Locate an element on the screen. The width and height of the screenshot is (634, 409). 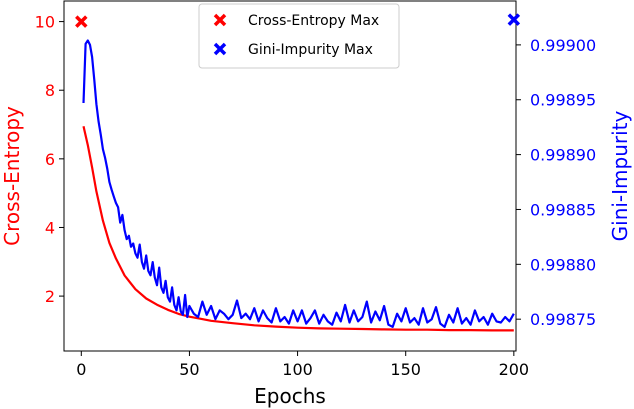
right-tick-label: 0.99880 is located at coordinates (563, 264).